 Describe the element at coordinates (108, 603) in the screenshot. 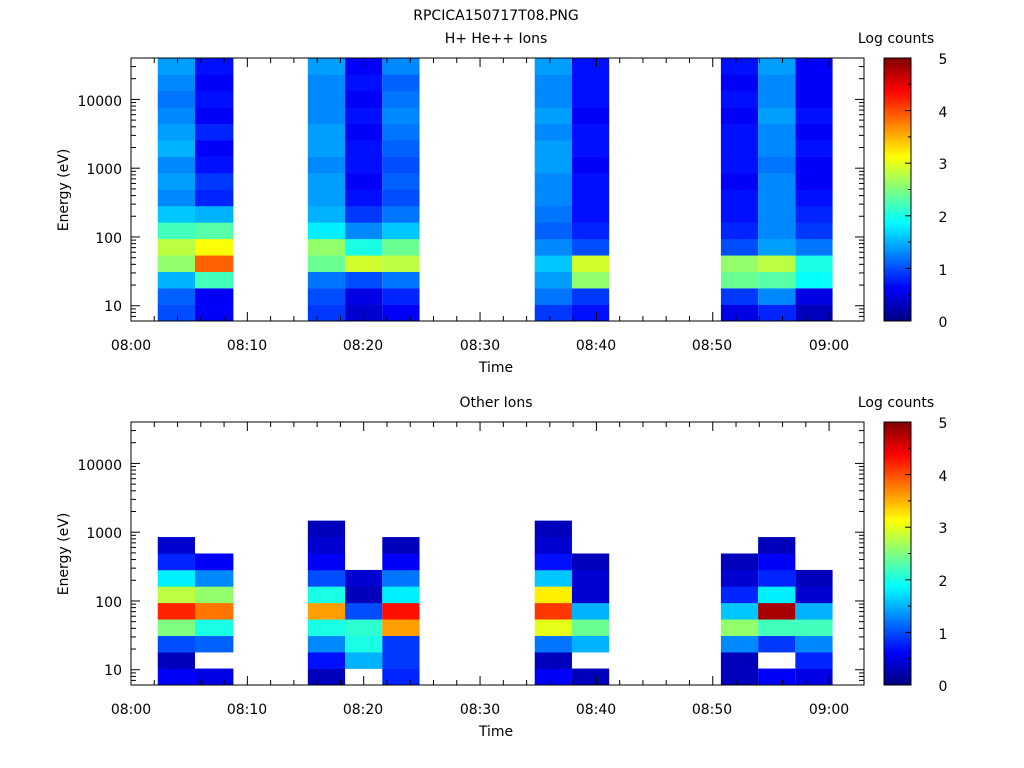

I see `panel-2-y-tick-100: 100` at that location.